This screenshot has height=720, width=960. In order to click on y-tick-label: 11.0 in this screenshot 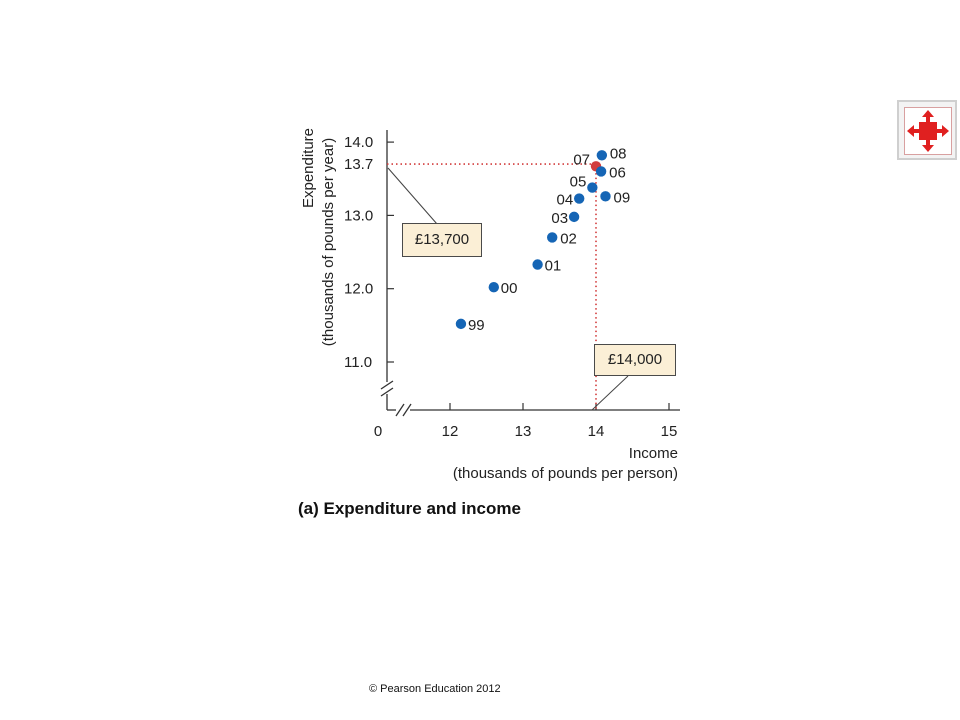, I will do `click(358, 362)`.